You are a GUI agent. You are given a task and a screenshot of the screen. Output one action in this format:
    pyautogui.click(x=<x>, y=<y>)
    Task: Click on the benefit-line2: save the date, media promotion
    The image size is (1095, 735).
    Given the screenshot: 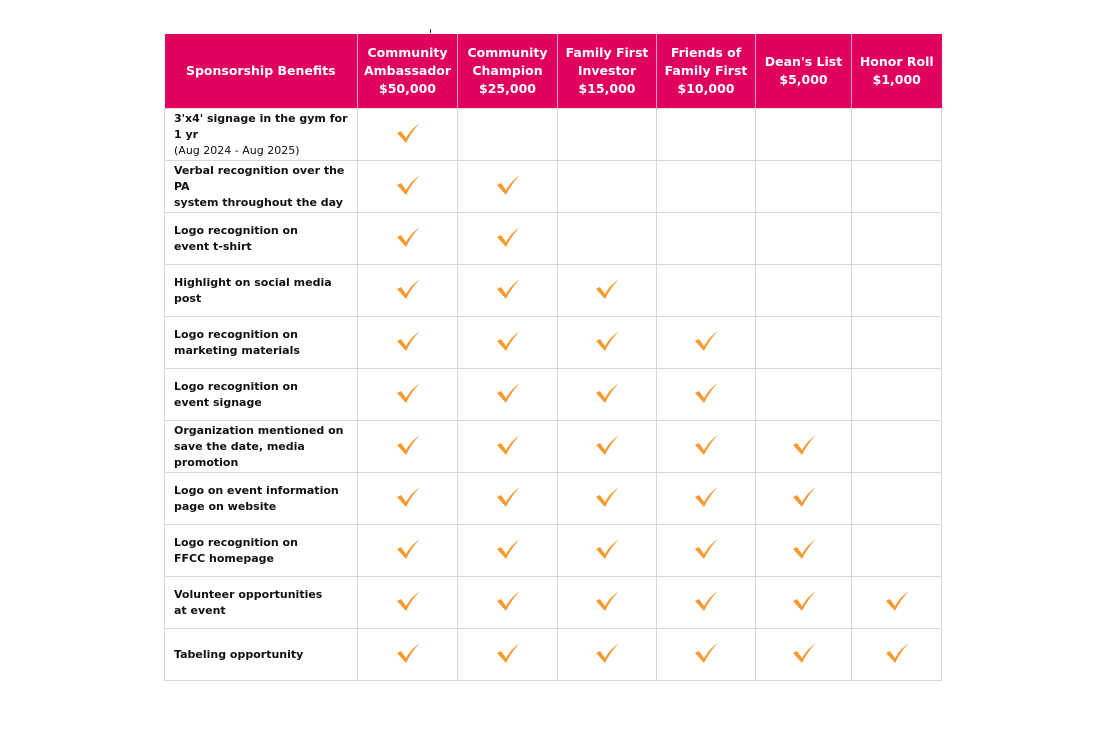 What is the action you would take?
    pyautogui.click(x=239, y=454)
    